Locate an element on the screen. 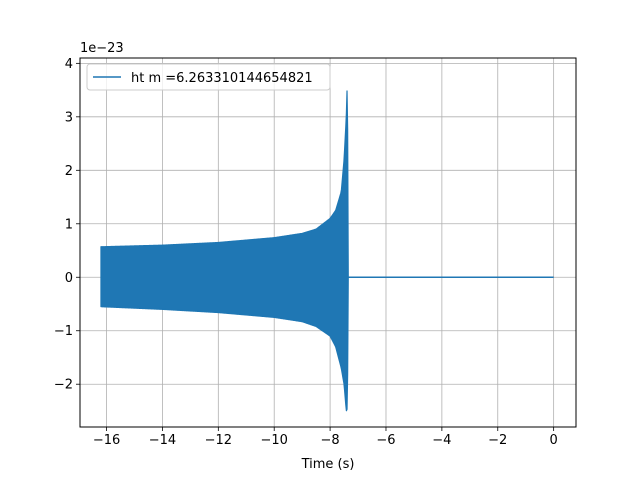 The width and height of the screenshot is (640, 480). legend-label: ht m =6.263310144654821 is located at coordinates (222, 78).